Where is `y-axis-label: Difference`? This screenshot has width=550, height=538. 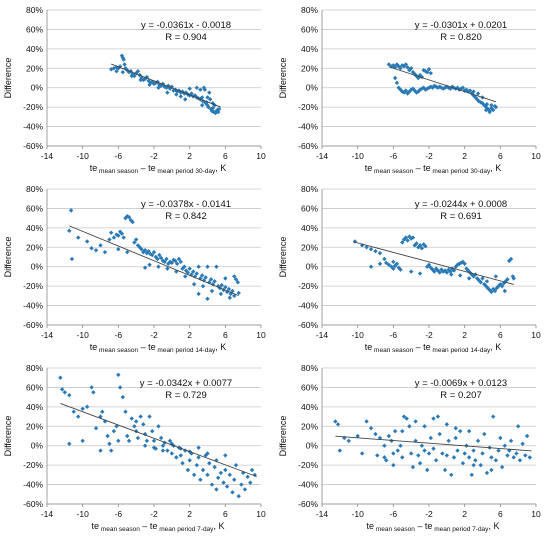 y-axis-label: Difference is located at coordinates (283, 78).